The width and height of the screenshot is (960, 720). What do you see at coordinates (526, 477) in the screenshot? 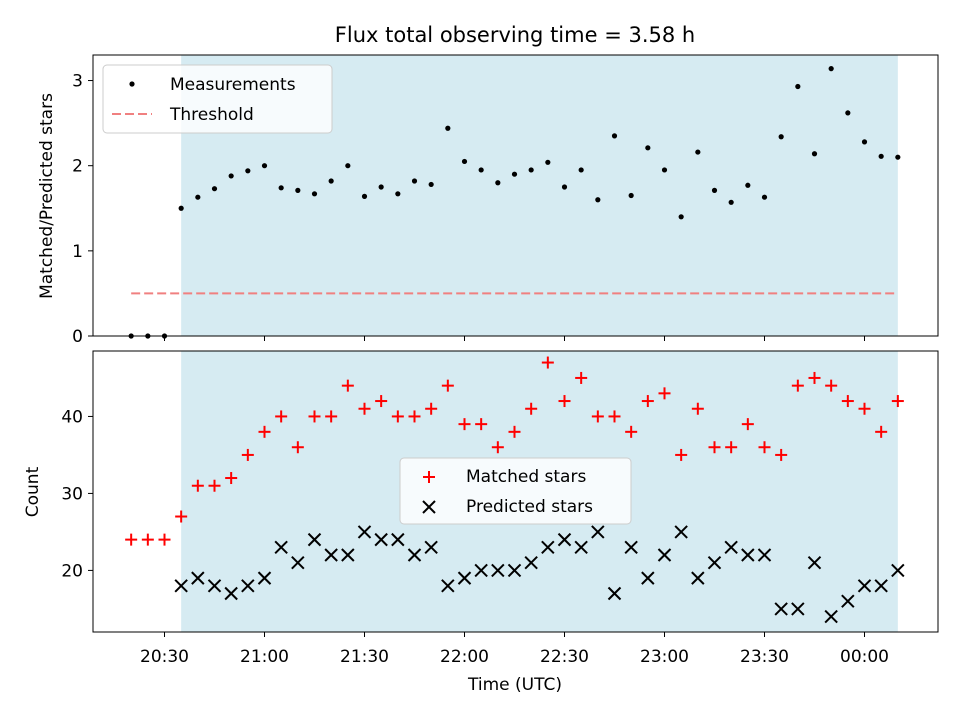
I see `legend-matched-label: Matched stars` at bounding box center [526, 477].